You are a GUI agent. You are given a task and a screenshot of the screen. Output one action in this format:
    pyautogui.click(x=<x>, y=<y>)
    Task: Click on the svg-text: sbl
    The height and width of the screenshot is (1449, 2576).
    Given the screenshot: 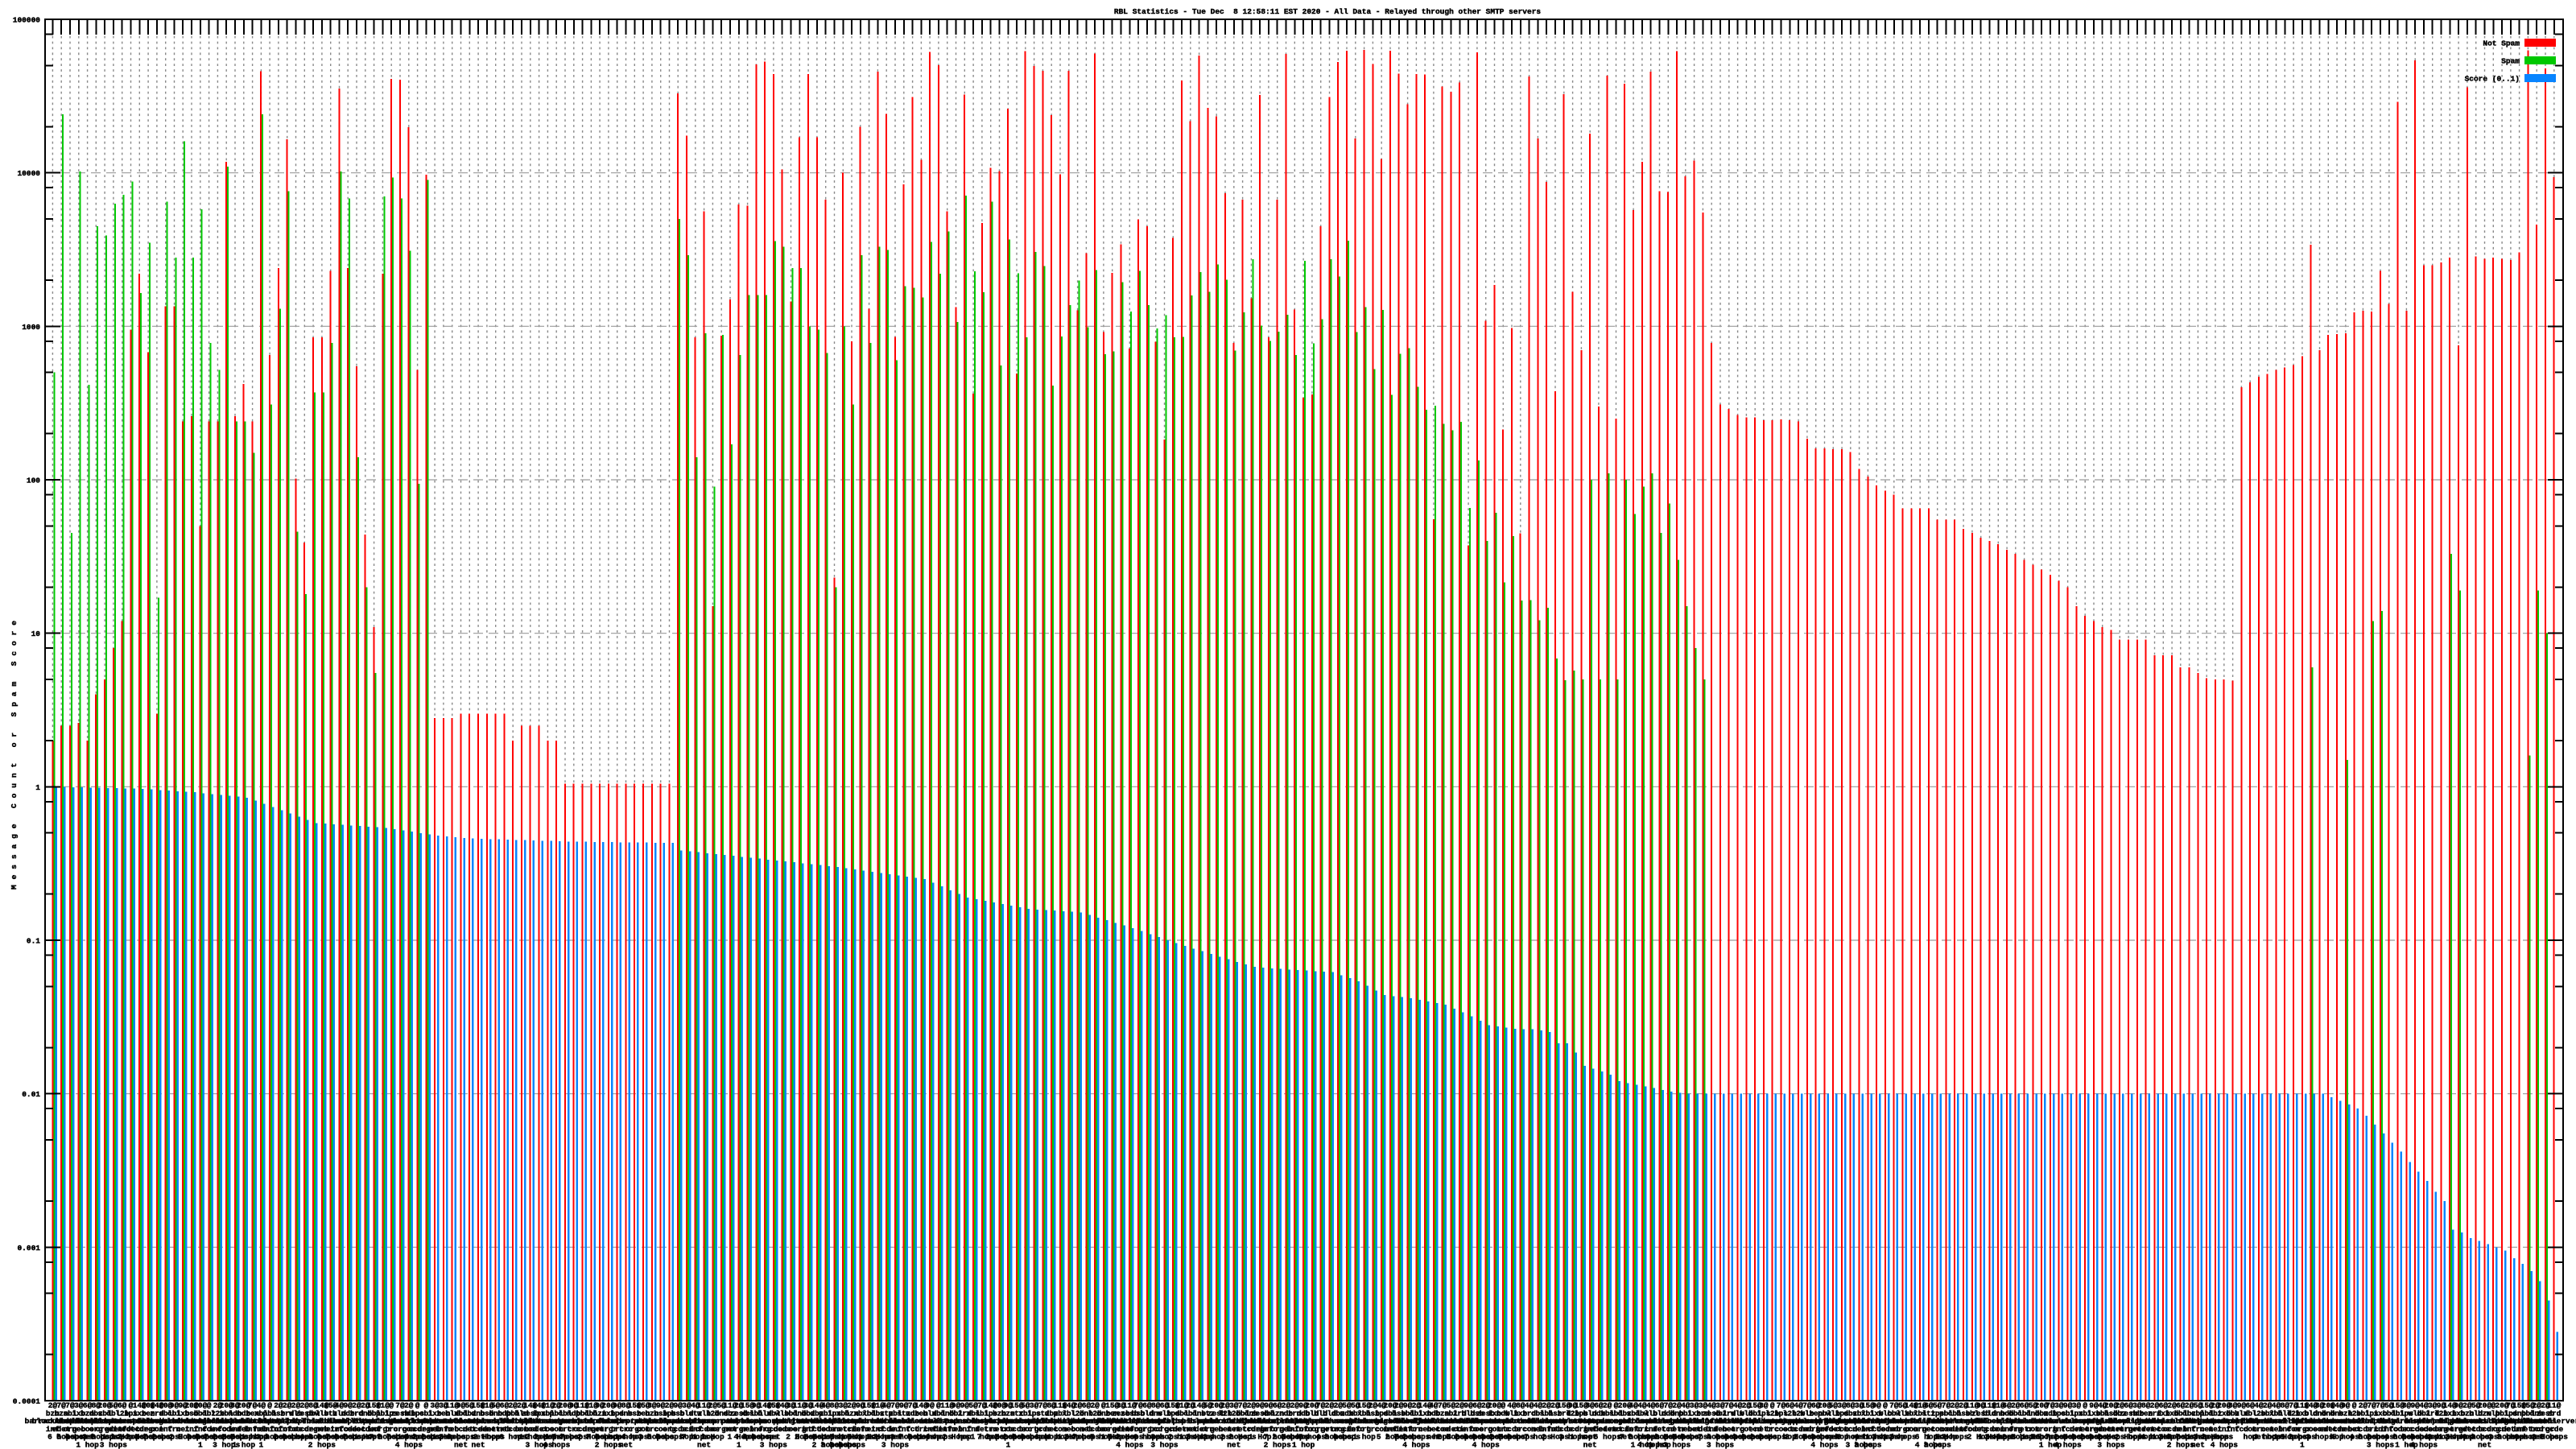 What is the action you would take?
    pyautogui.click(x=2363, y=1413)
    